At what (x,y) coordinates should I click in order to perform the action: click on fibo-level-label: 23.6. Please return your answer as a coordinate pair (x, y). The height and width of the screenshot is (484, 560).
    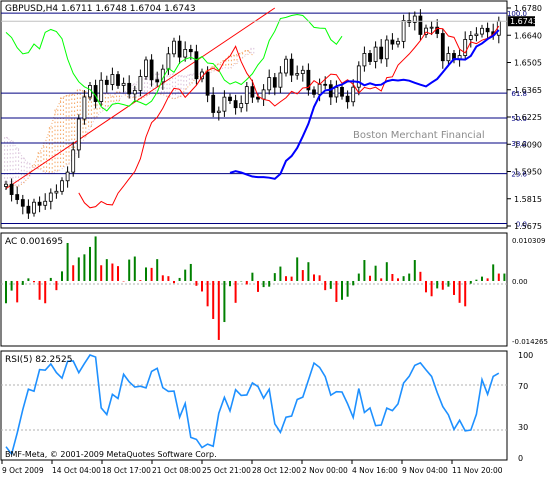
    Looking at the image, I should click on (519, 175).